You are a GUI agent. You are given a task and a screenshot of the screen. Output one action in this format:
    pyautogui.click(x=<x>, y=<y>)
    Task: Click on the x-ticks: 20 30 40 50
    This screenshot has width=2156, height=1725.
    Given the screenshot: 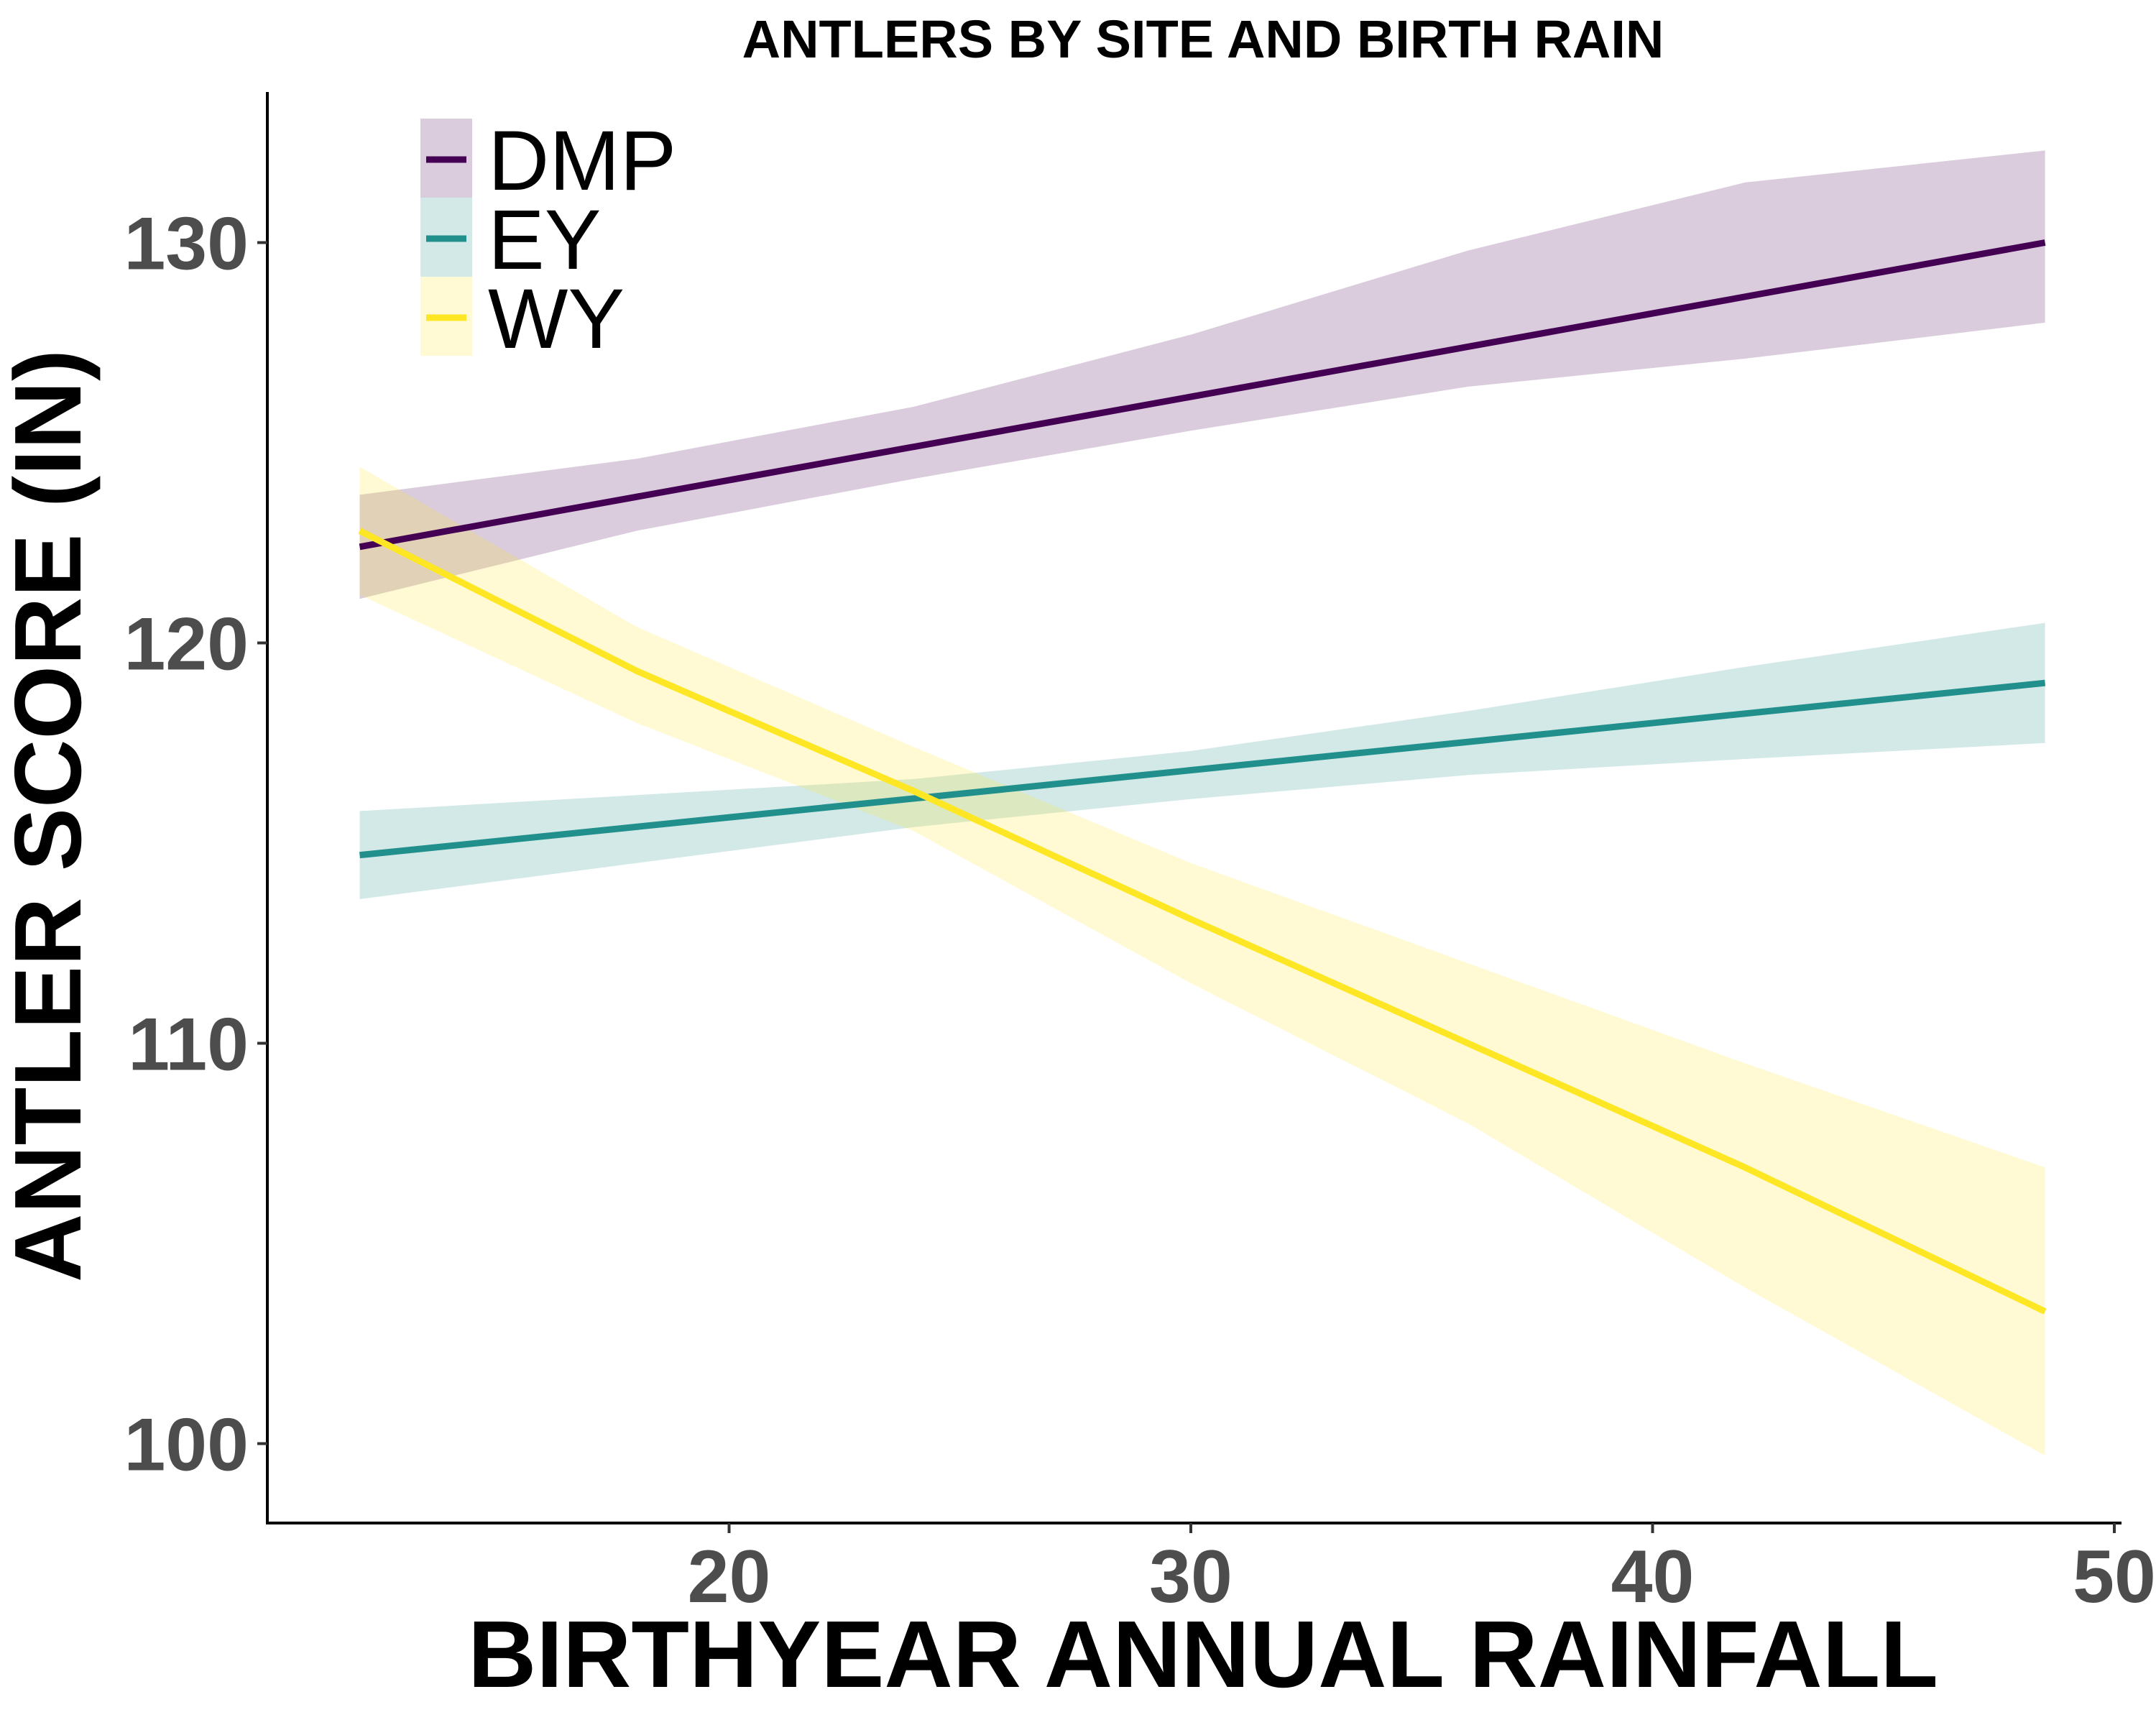 What is the action you would take?
    pyautogui.click(x=1422, y=1571)
    